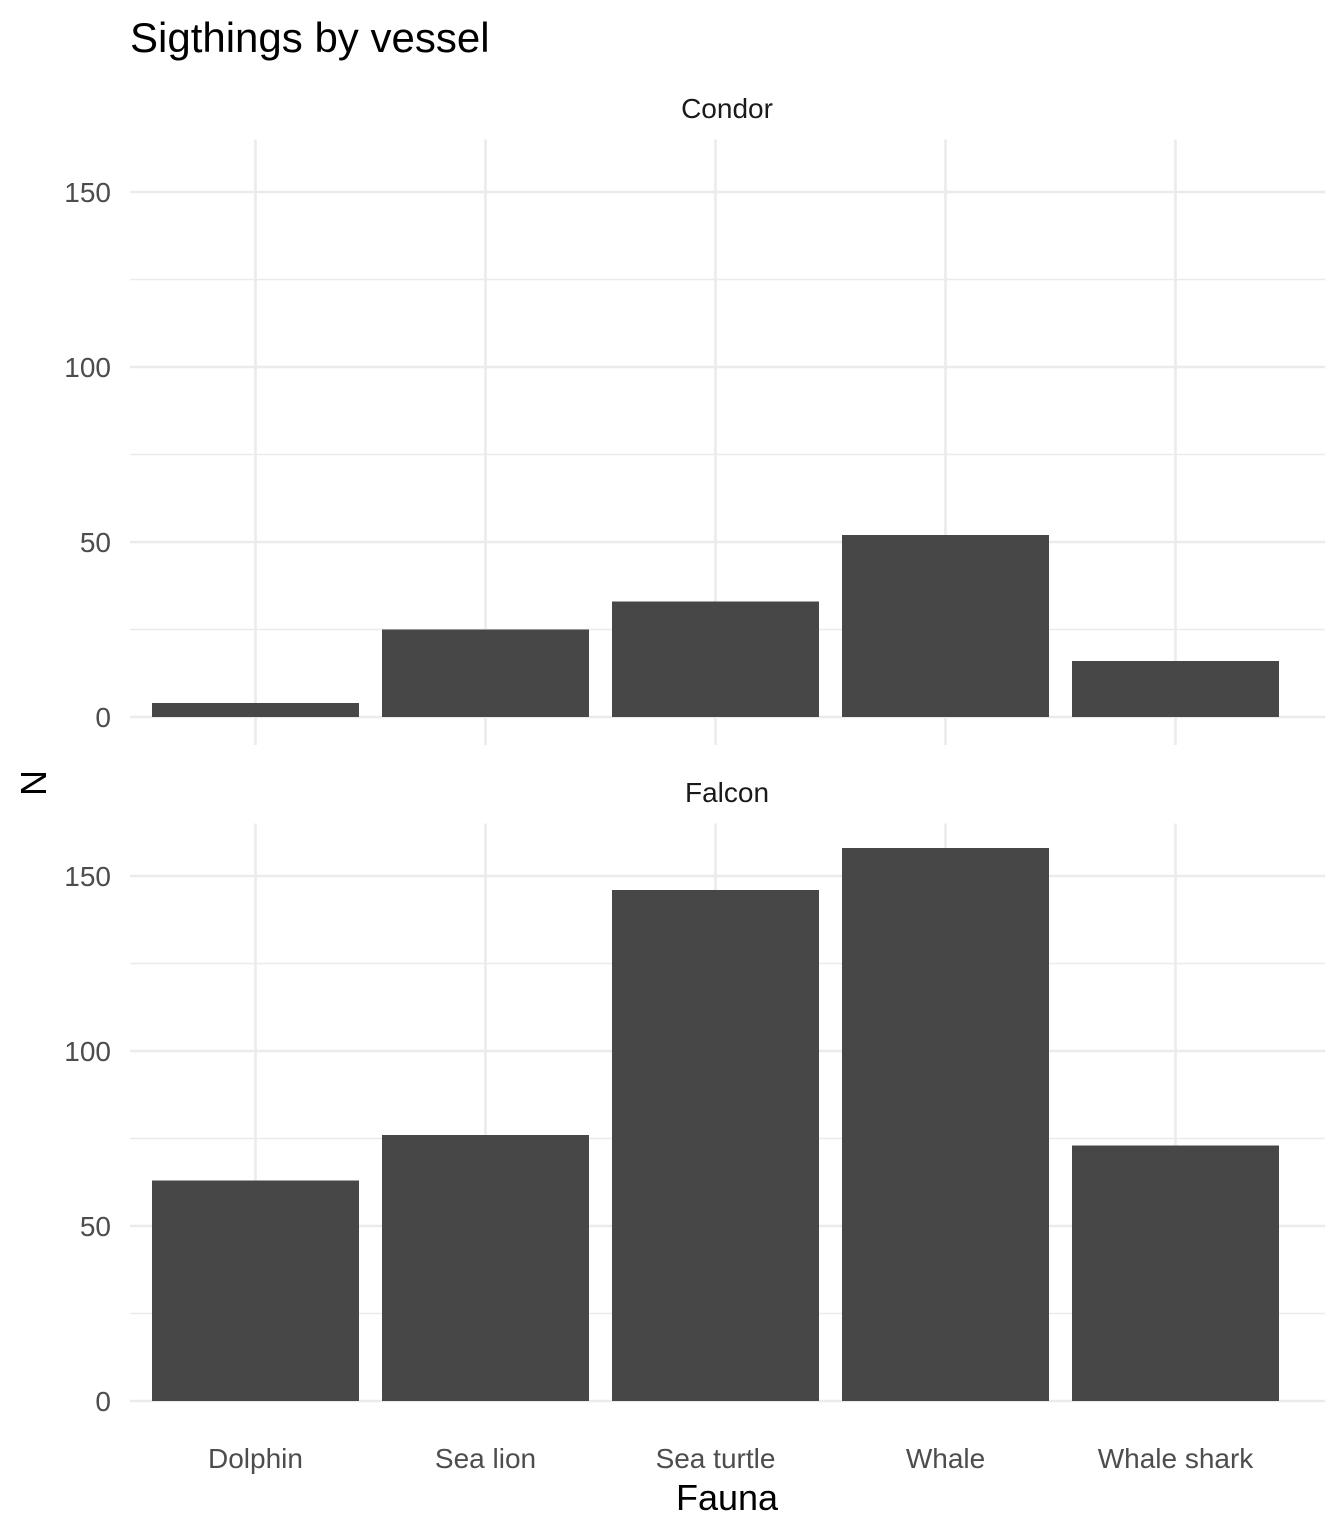 This screenshot has height=1536, width=1344. I want to click on x-tick-label: Whale shark, so click(1176, 1458).